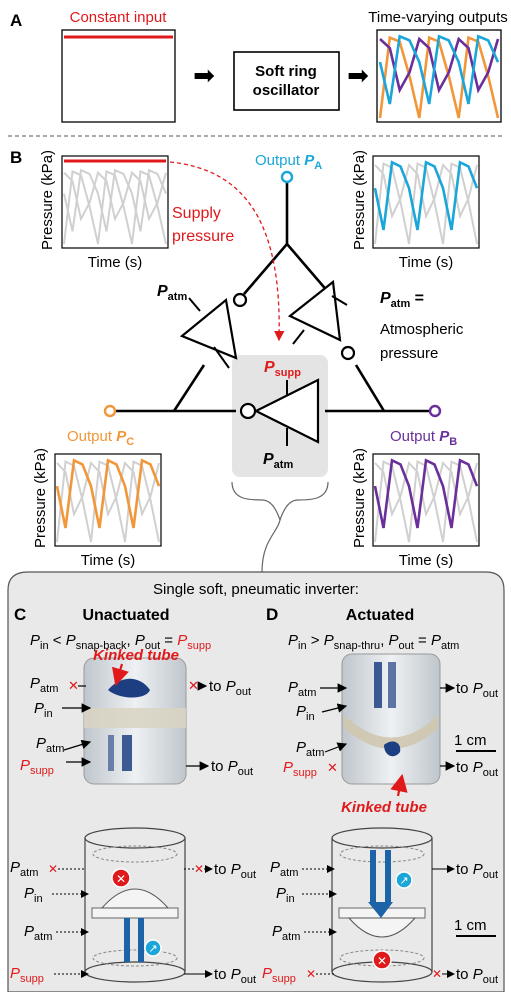  What do you see at coordinates (40, 498) in the screenshot?
I see `ylabel-c: Pressure (kPa)` at bounding box center [40, 498].